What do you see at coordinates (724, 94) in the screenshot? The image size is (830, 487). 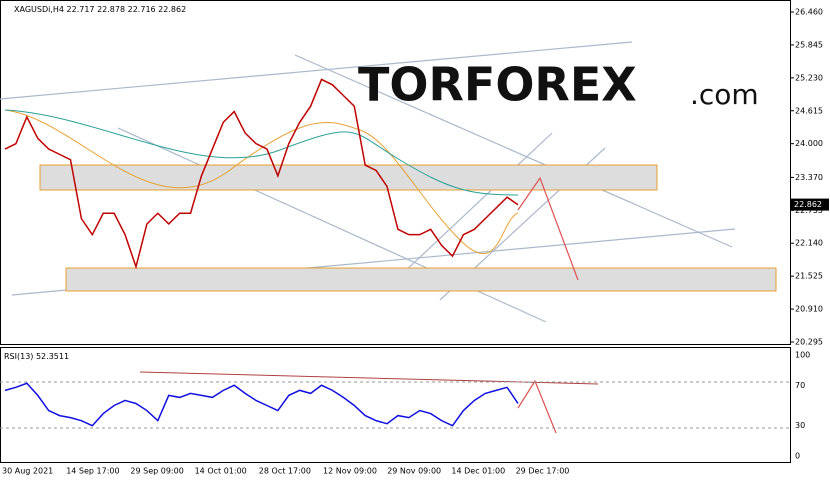 I see `logo-suffix: .com` at bounding box center [724, 94].